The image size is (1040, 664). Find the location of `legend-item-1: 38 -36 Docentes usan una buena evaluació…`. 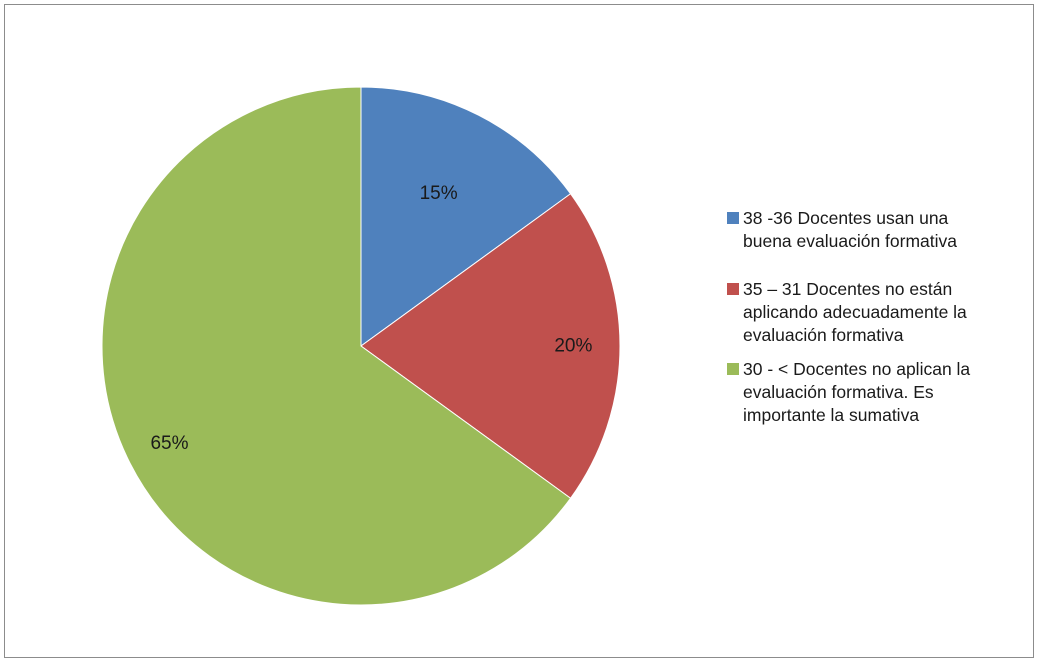

legend-item-1: 38 -36 Docentes usan una buena evaluació… is located at coordinates (882, 230).